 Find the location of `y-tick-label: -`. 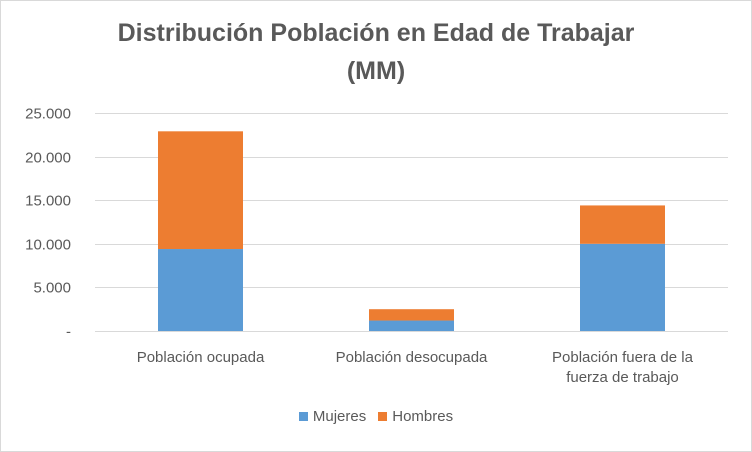

y-tick-label: - is located at coordinates (68, 332).